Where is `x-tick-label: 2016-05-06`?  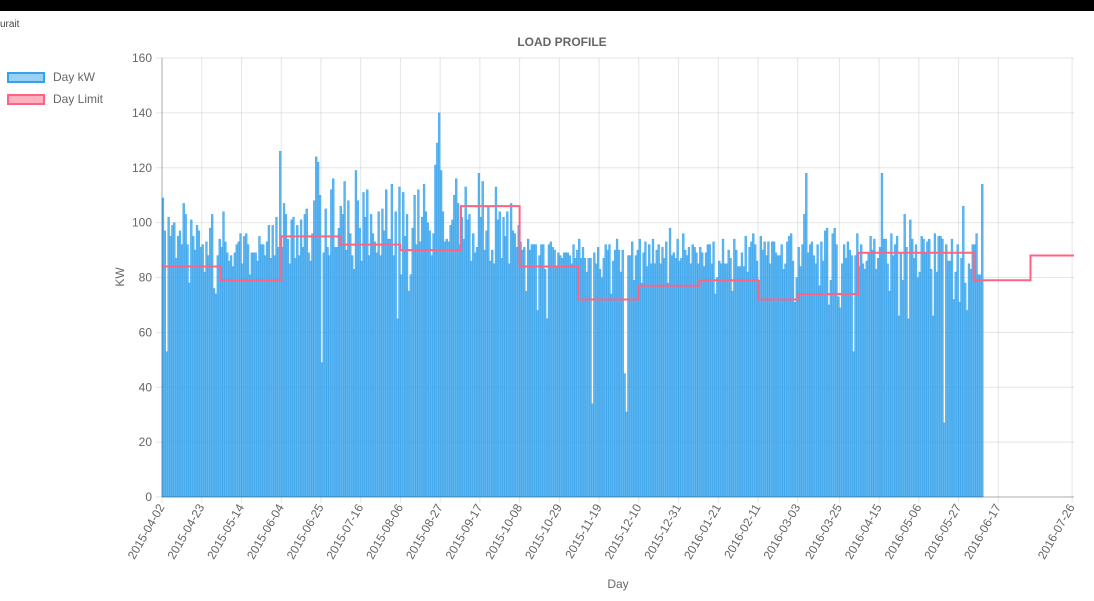 x-tick-label: 2016-05-06 is located at coordinates (903, 531).